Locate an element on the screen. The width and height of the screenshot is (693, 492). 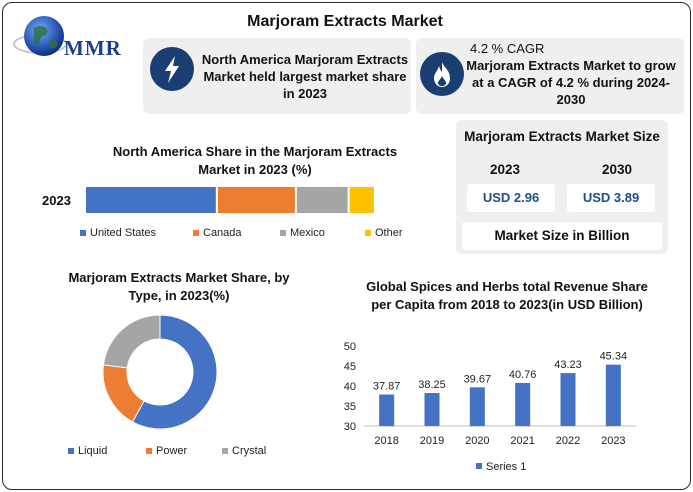
data-label: 45.34 is located at coordinates (614, 357).